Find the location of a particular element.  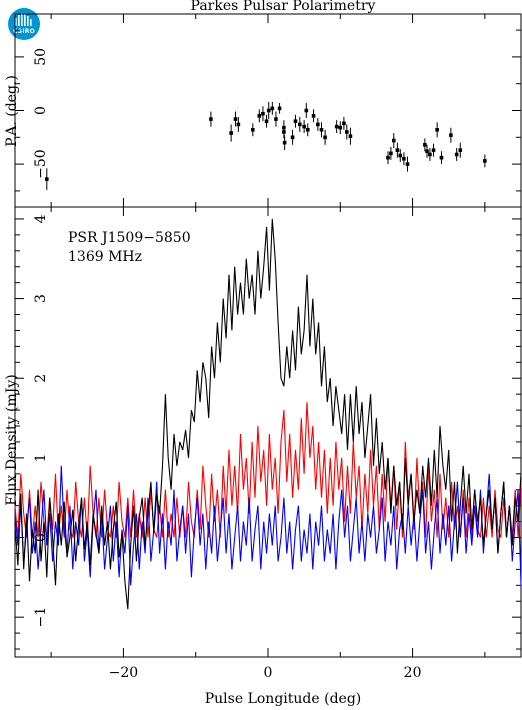

pa-y-tick-label: 0 is located at coordinates (41, 110).